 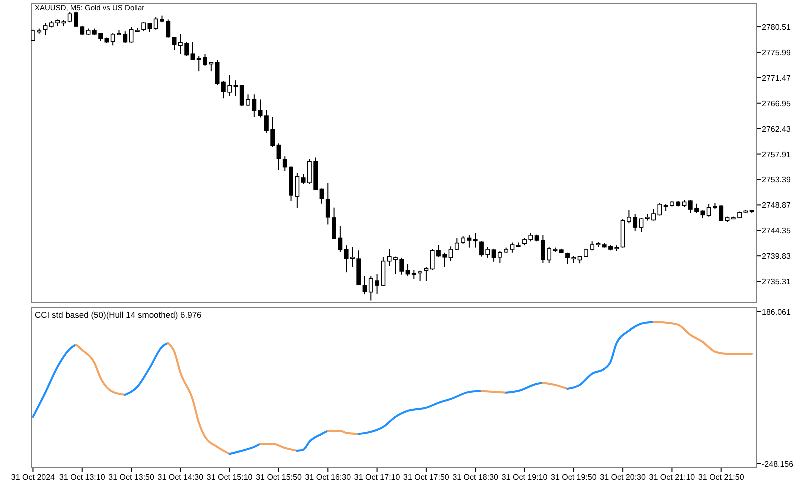 I want to click on y-tick-label: 2748.87, so click(x=777, y=205).